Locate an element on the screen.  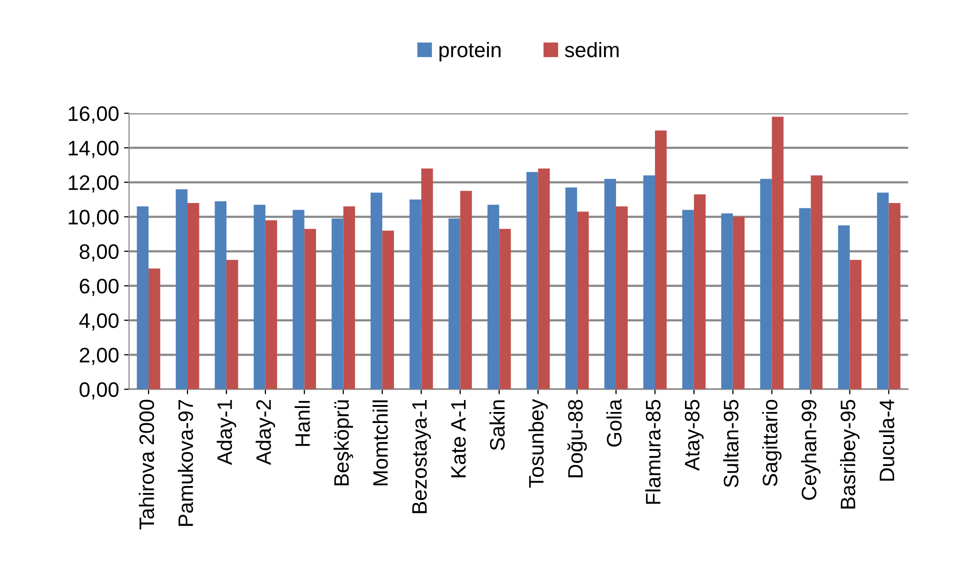
y-tick-label: 16,00 is located at coordinates (93, 115).